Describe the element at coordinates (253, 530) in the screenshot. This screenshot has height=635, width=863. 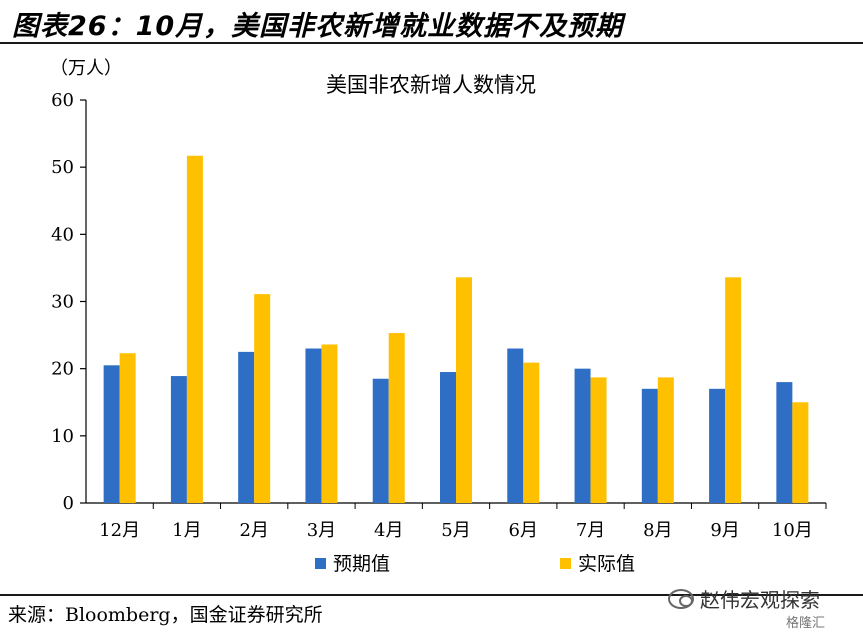
I see `x-tick-label: 2月` at that location.